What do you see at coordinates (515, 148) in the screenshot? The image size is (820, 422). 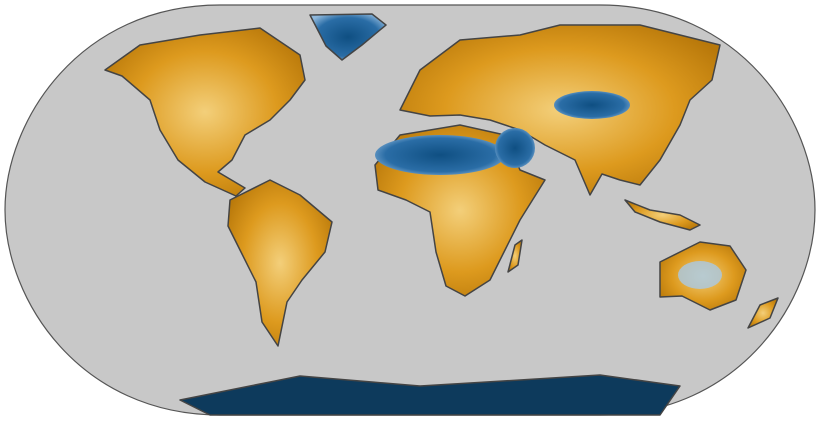 I see `arabia` at bounding box center [515, 148].